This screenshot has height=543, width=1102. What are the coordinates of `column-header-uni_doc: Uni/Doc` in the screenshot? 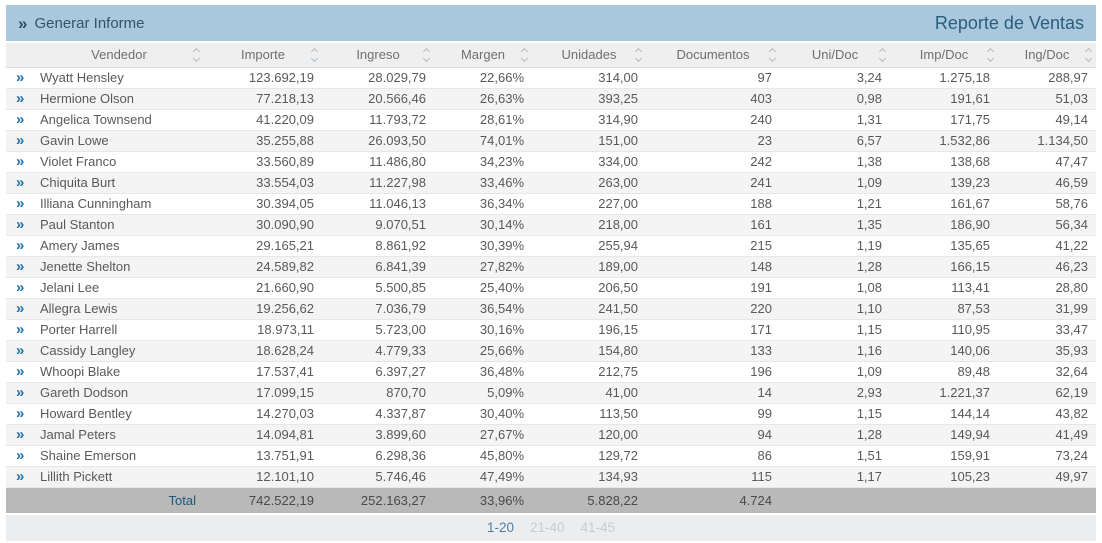 It's located at (835, 55).